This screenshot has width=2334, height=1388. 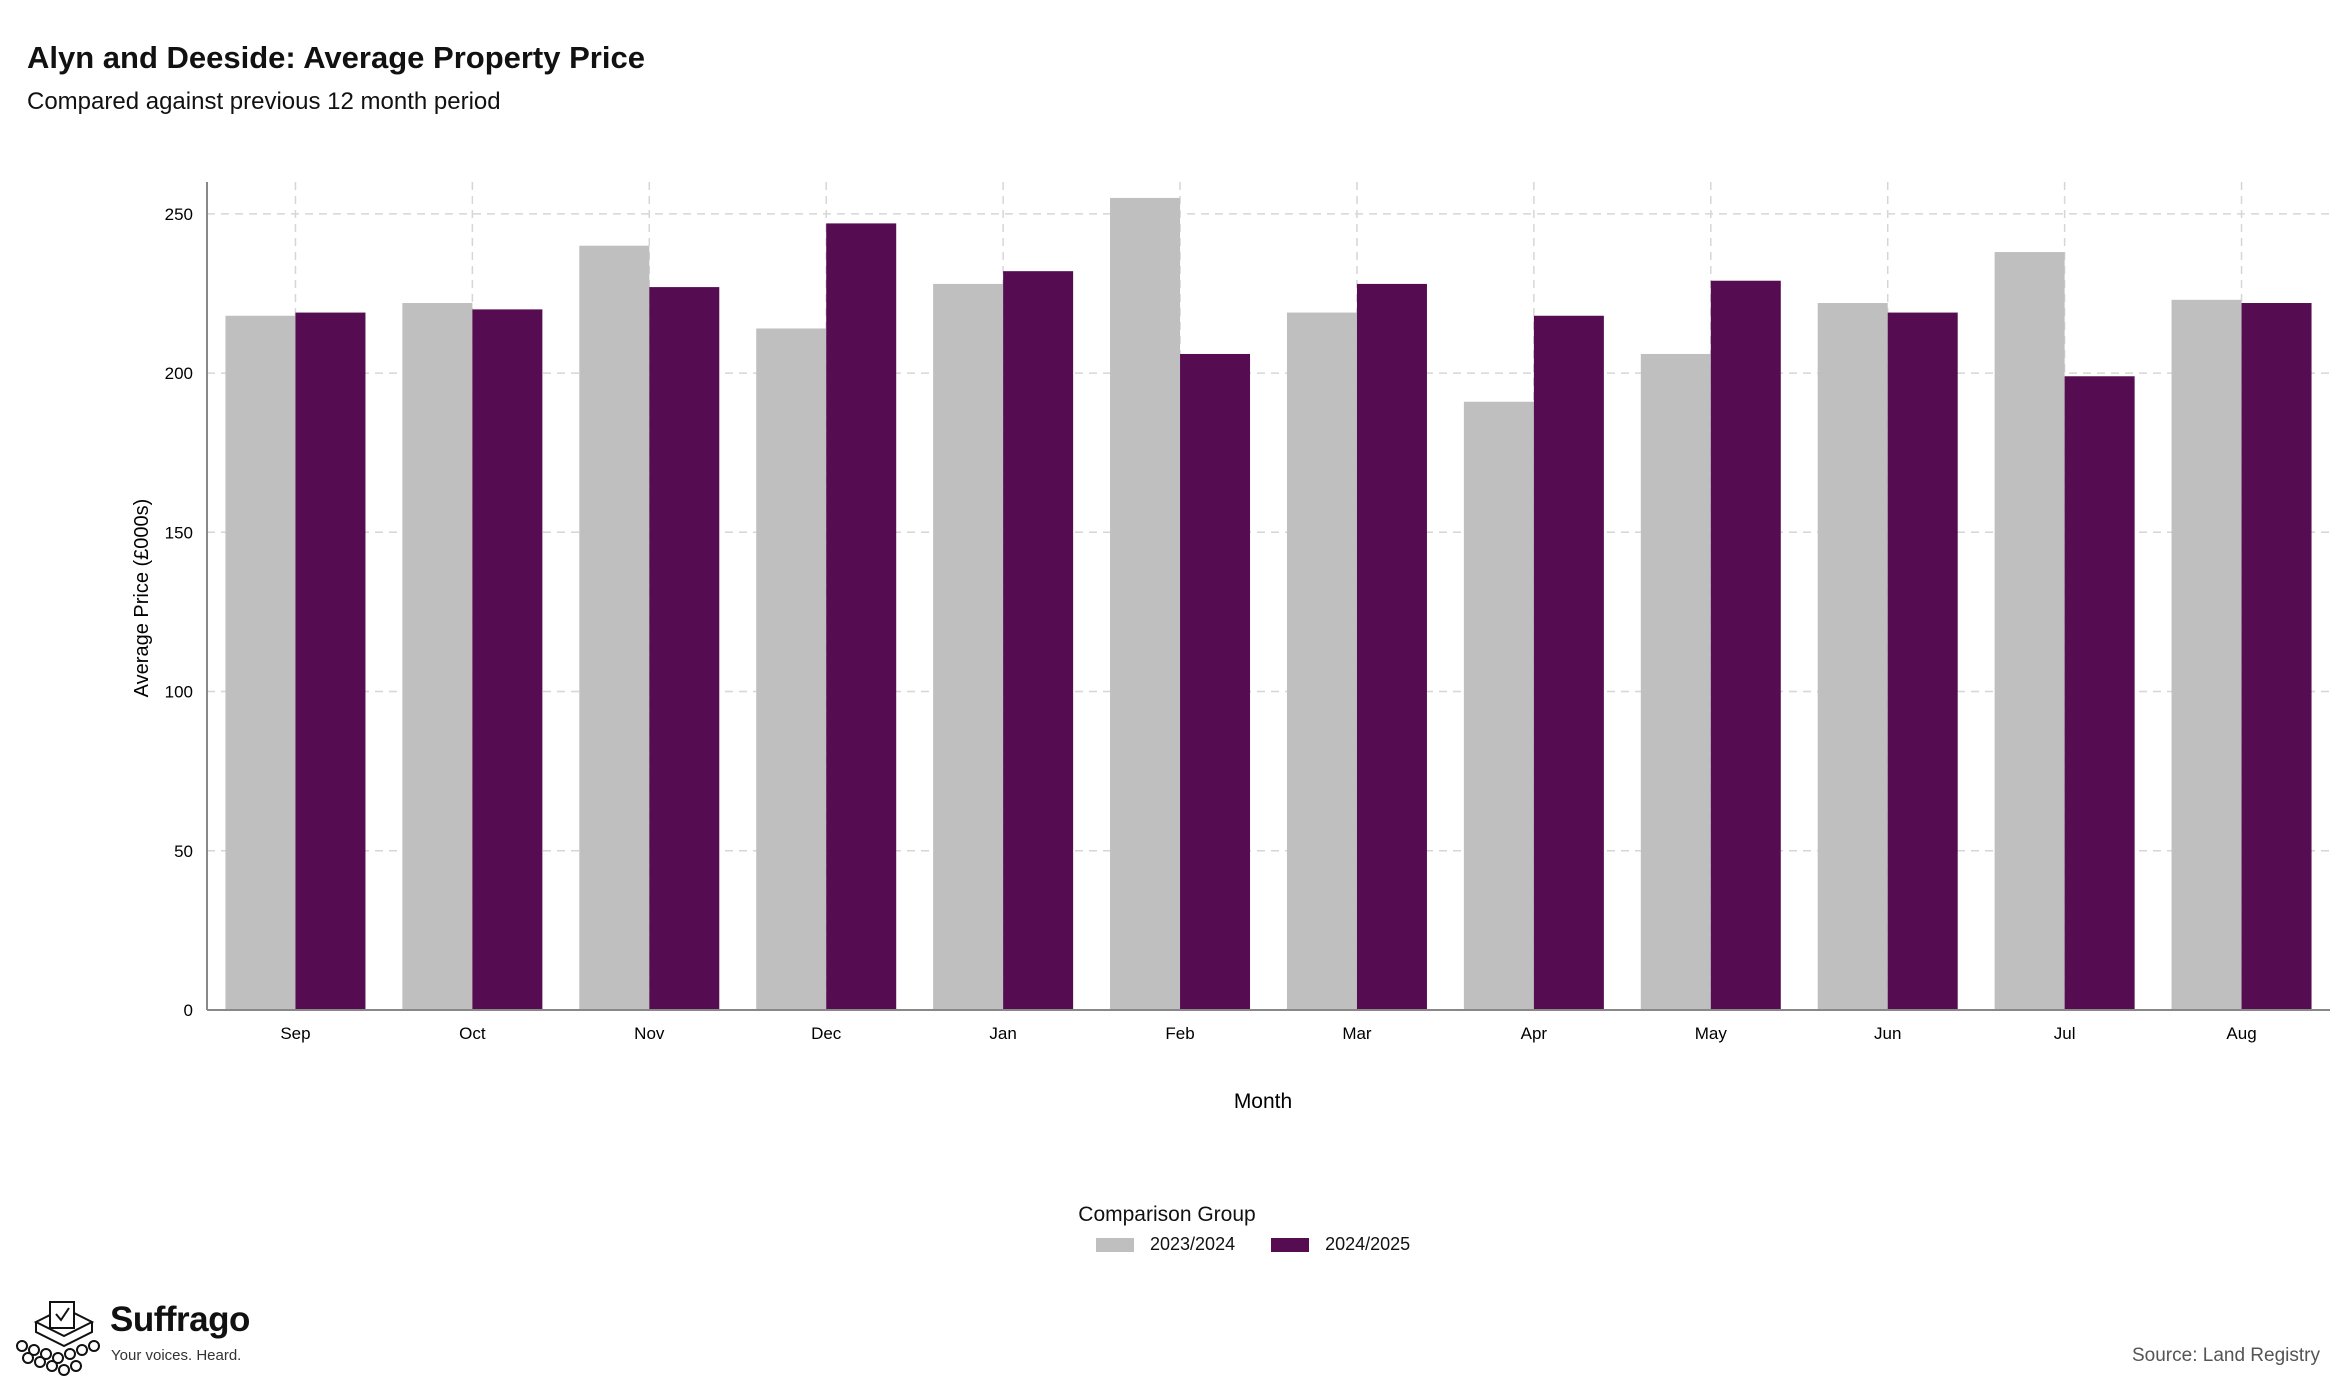 I want to click on bar-2024-2025-oct, so click(x=507, y=659).